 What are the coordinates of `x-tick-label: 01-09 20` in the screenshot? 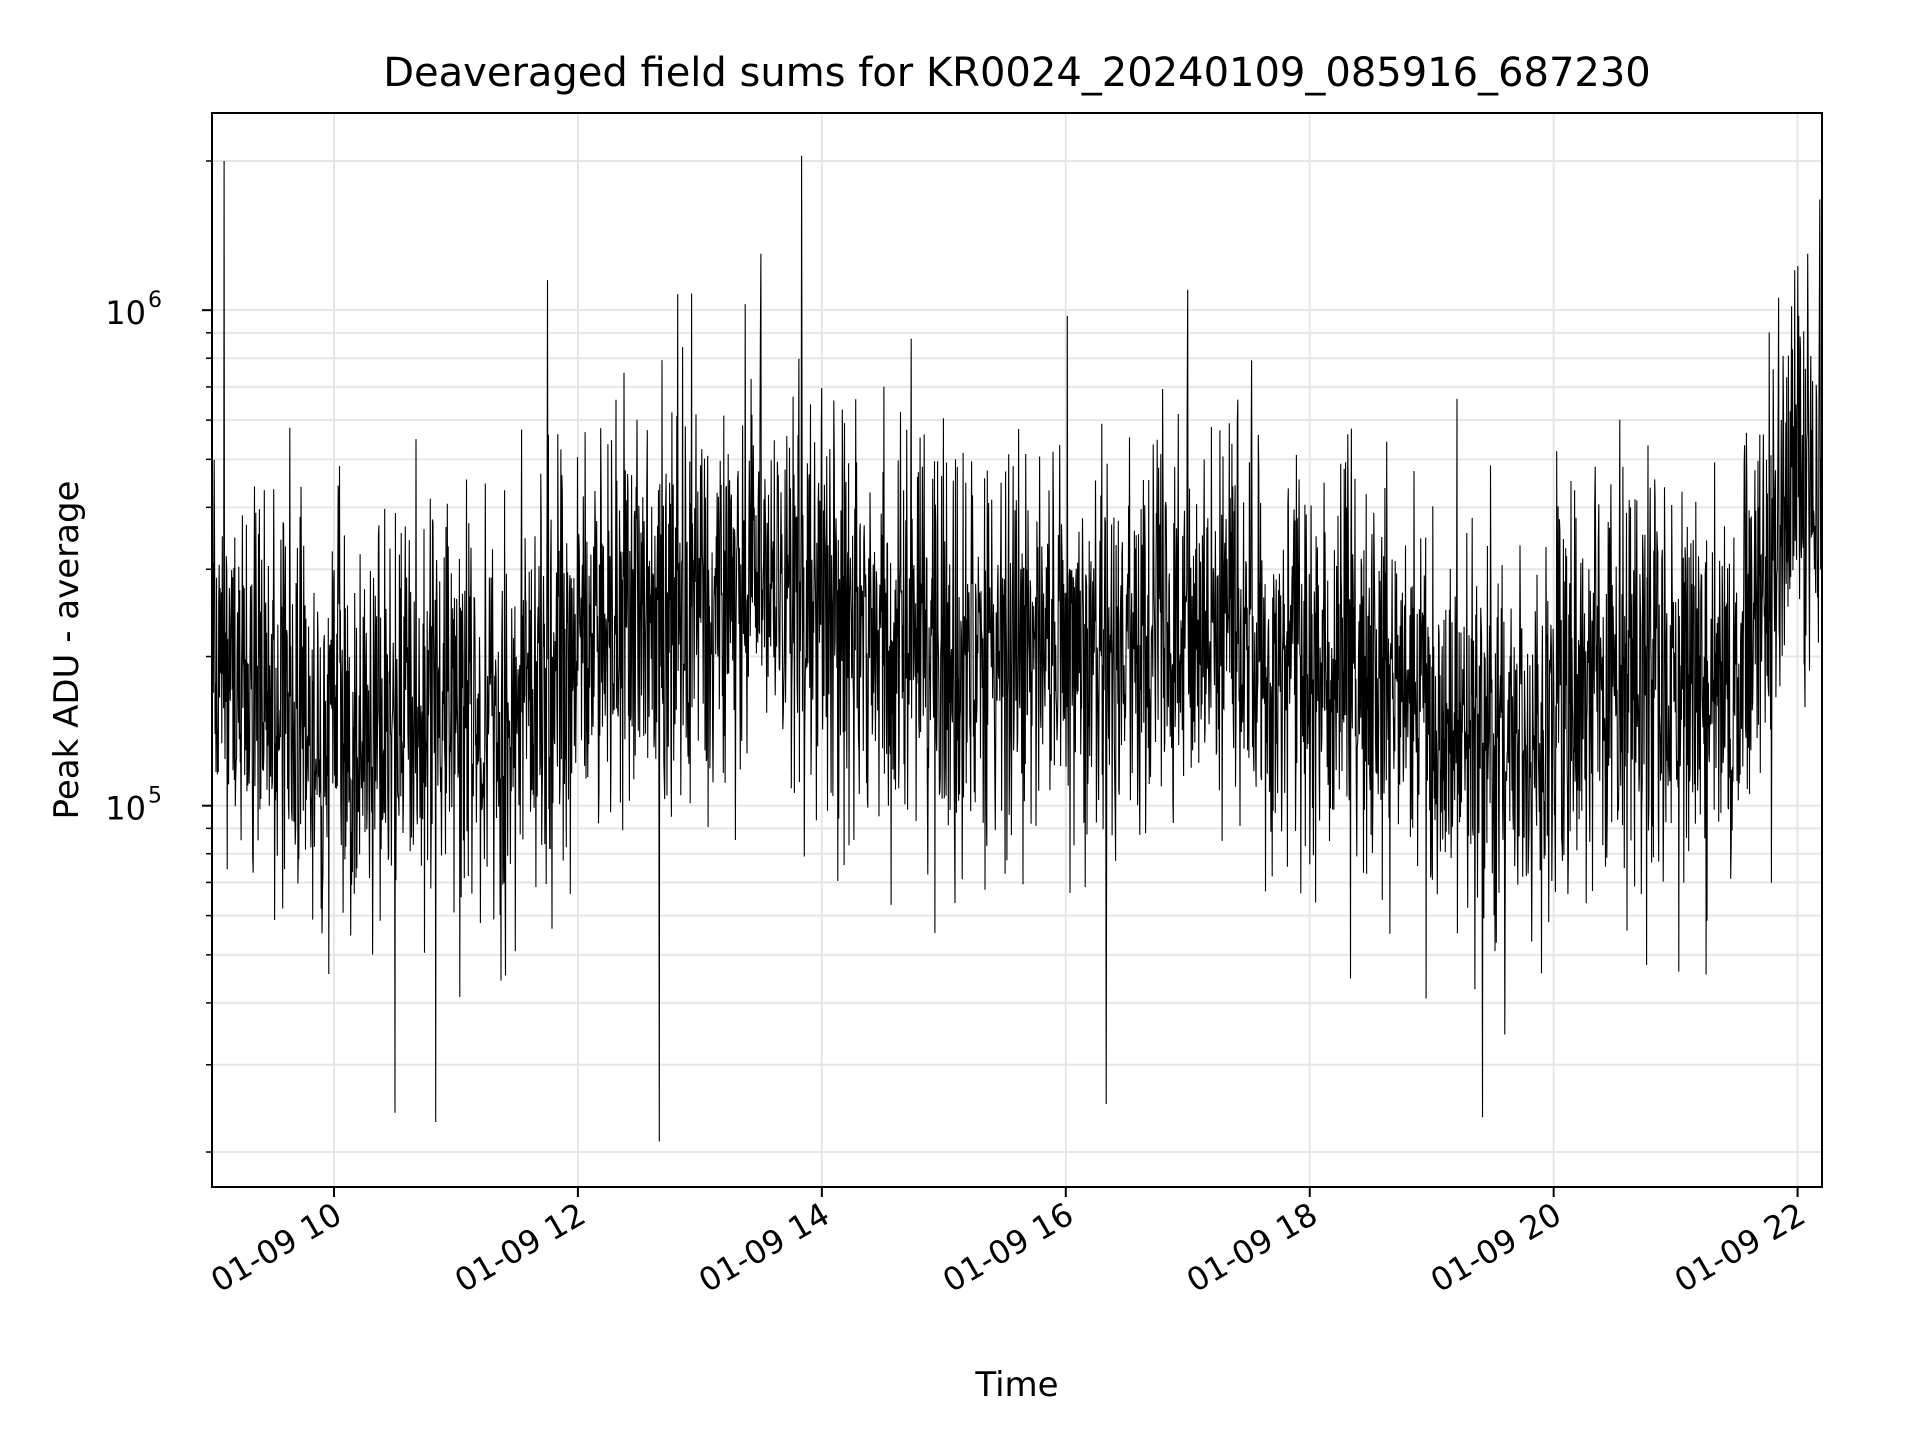 It's located at (1496, 1247).